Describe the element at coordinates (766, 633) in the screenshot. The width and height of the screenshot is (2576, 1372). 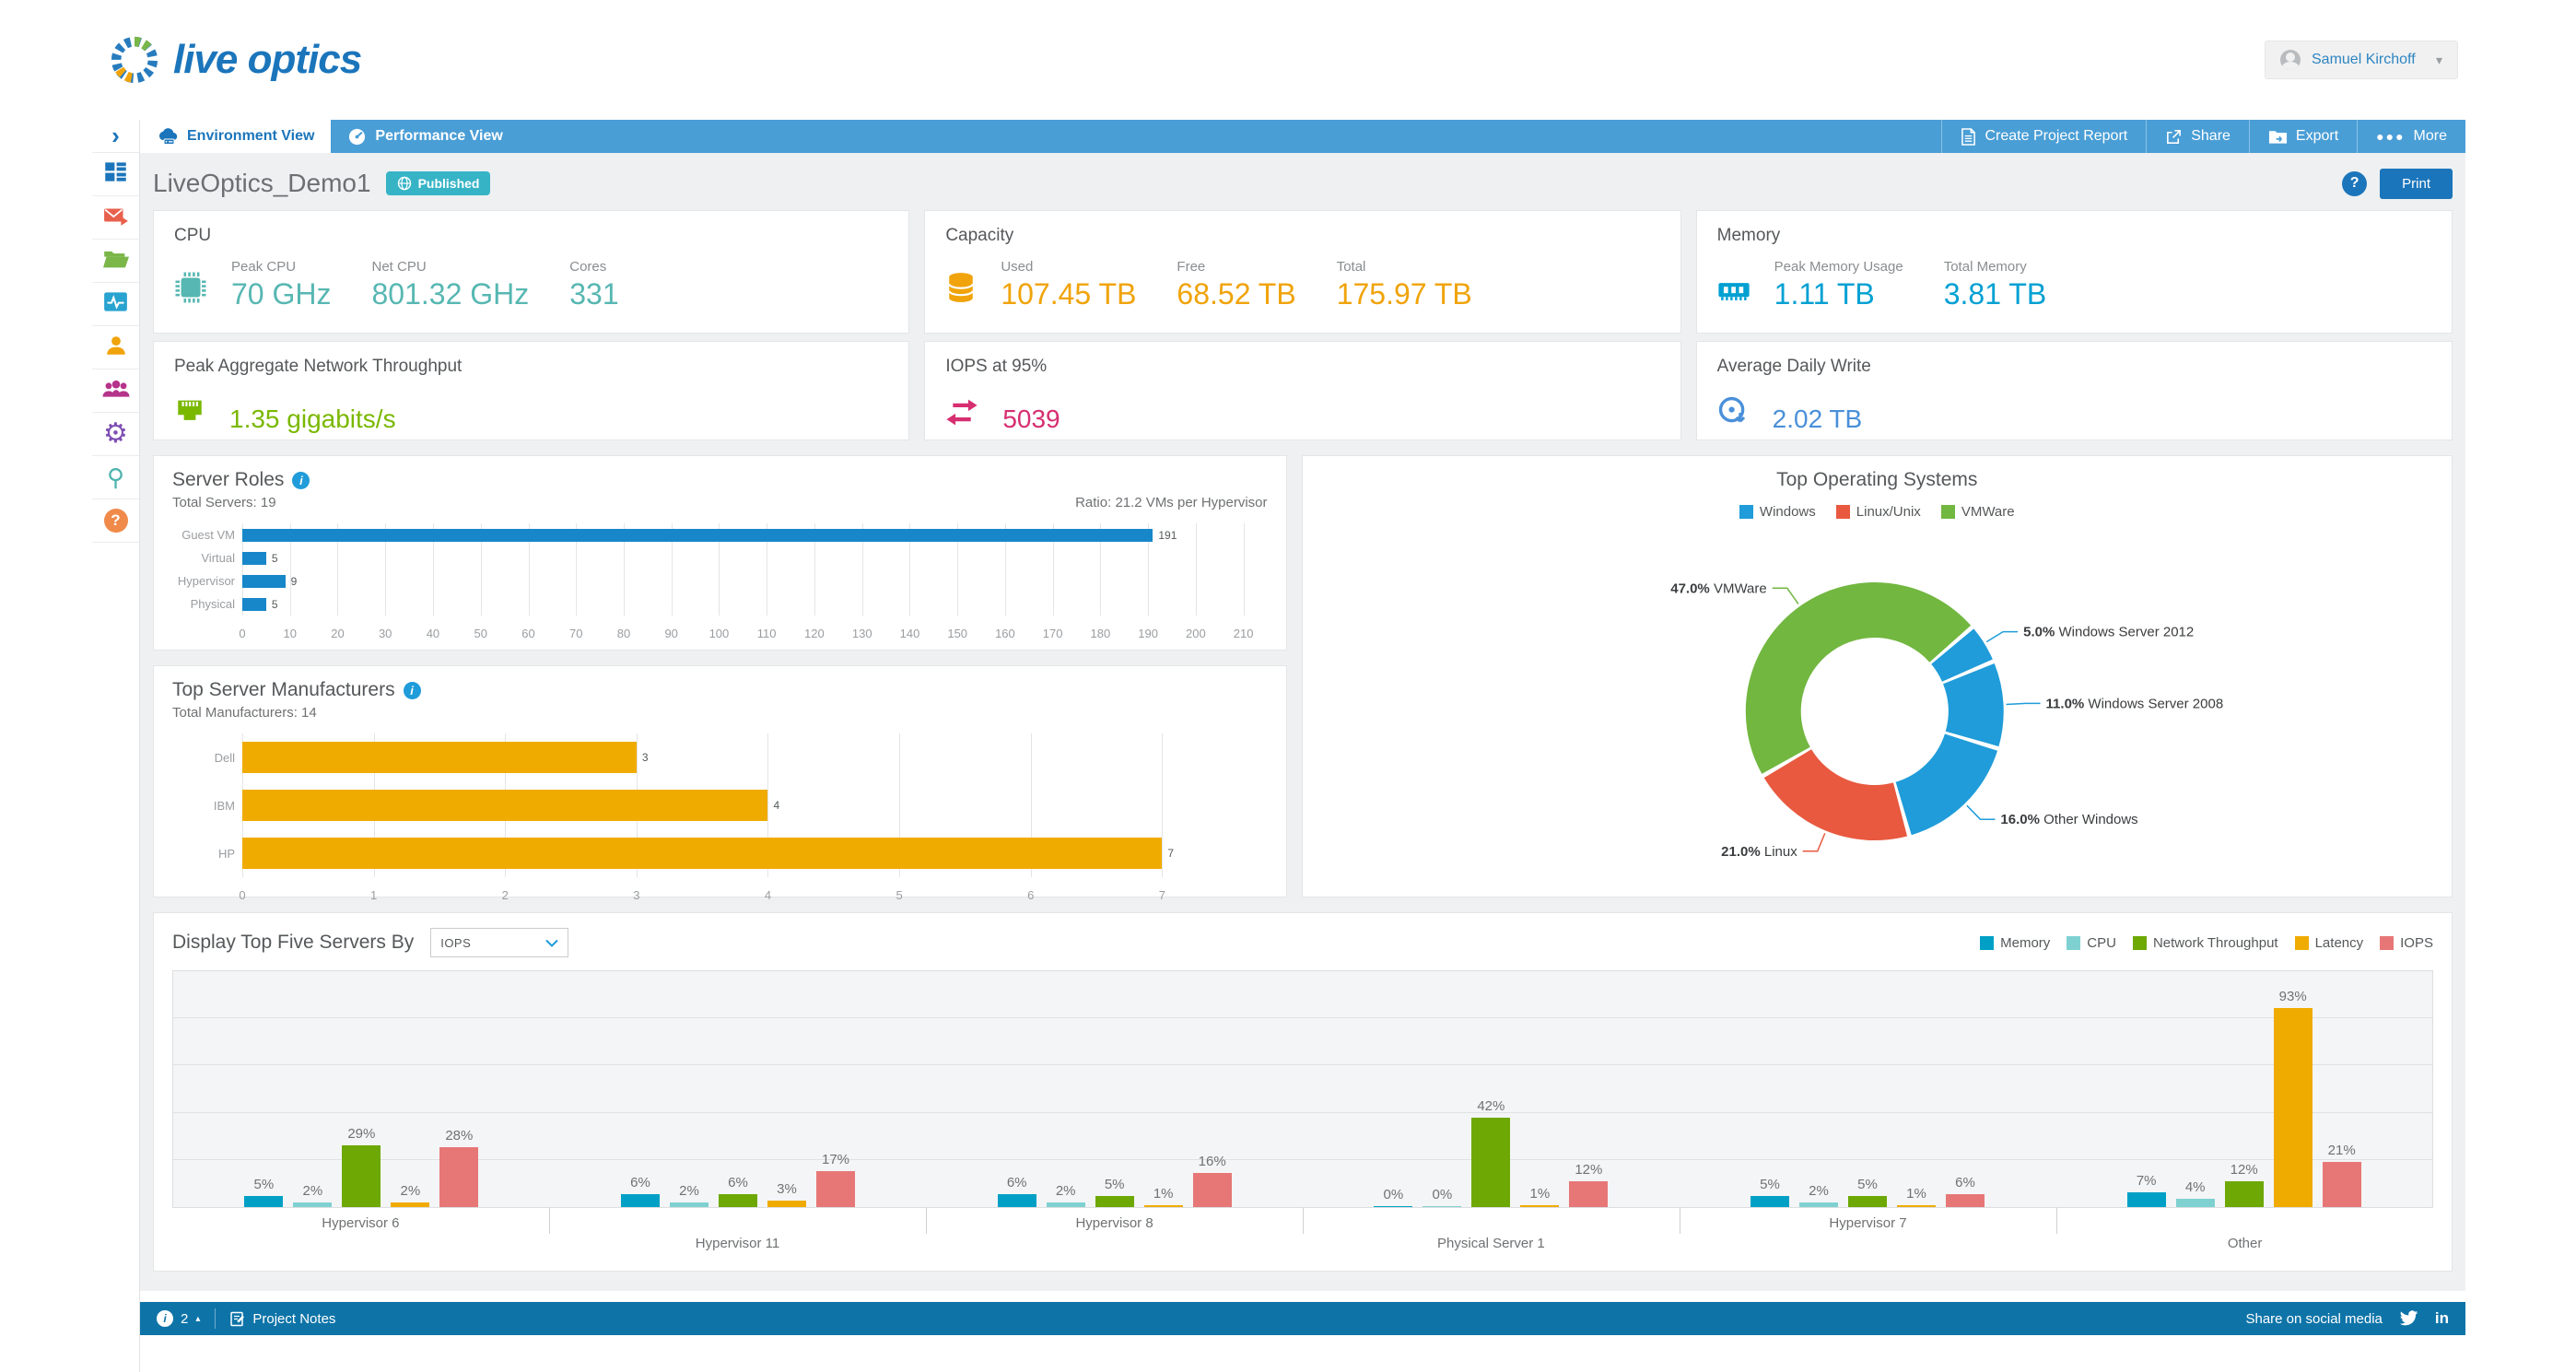
I see `x-tick-label: 110` at that location.